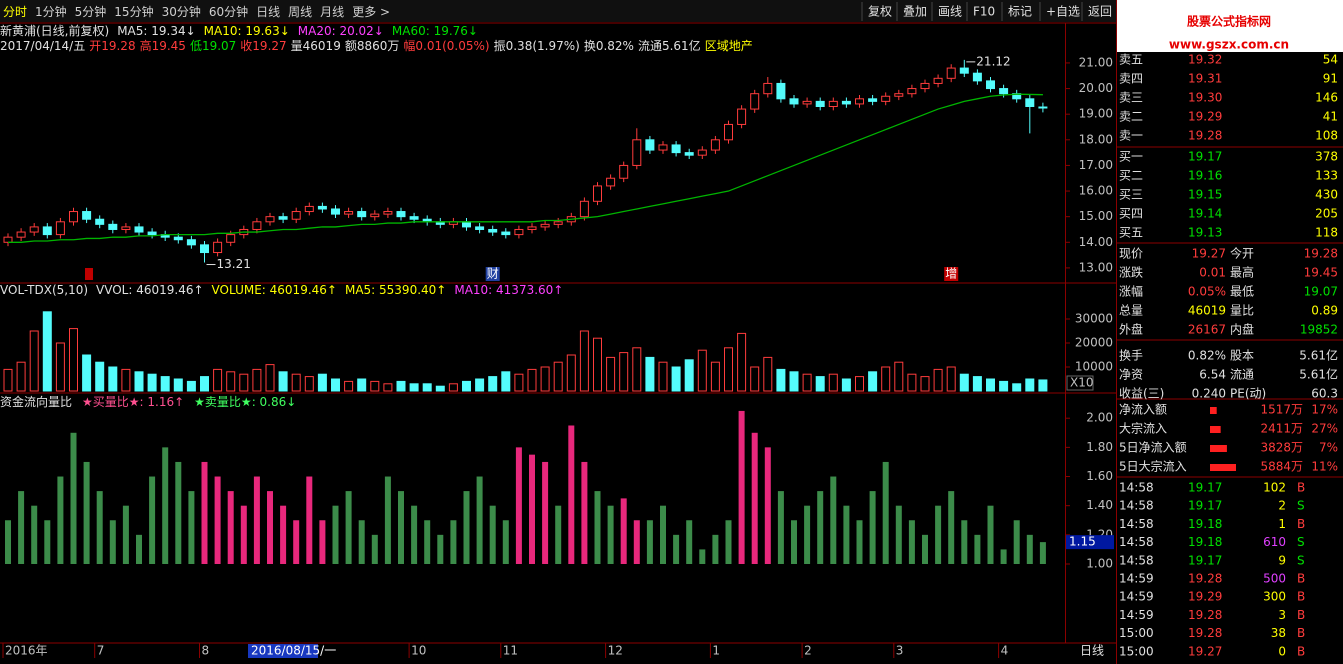  I want to click on logo-url: www.gszx.com.cn, so click(1229, 45).